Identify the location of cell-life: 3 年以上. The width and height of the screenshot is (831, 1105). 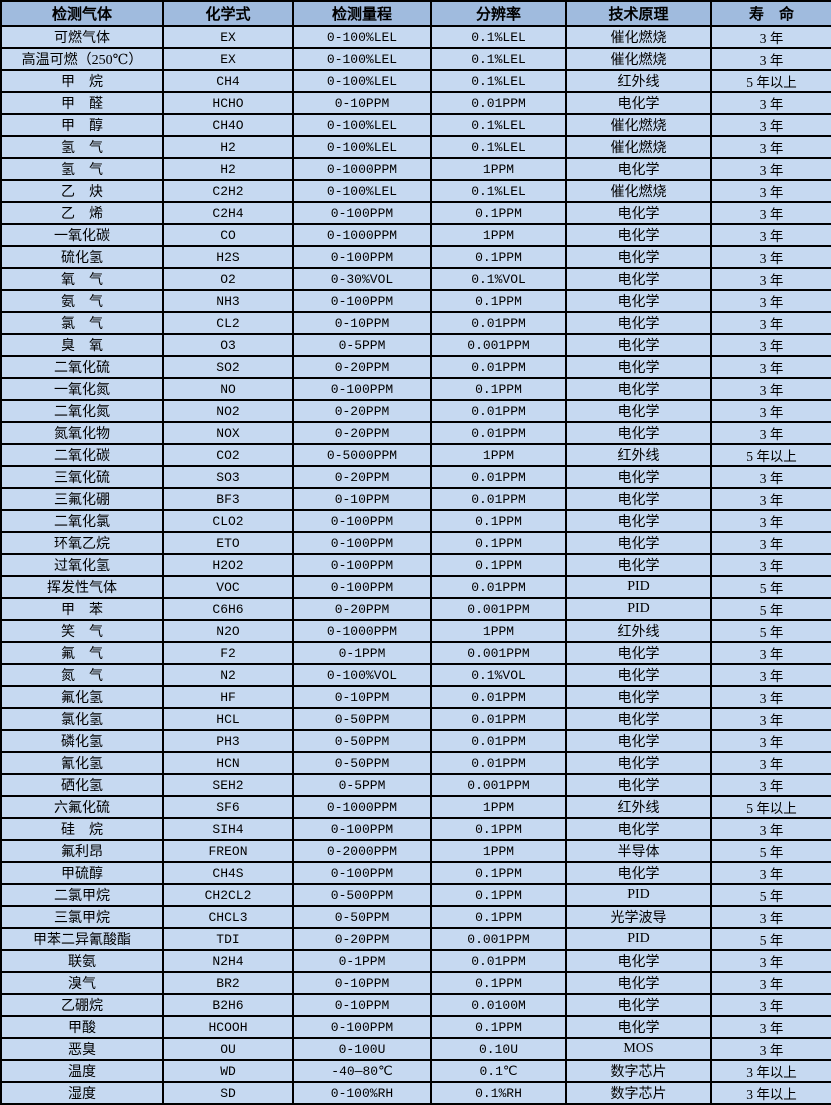
(770, 1093).